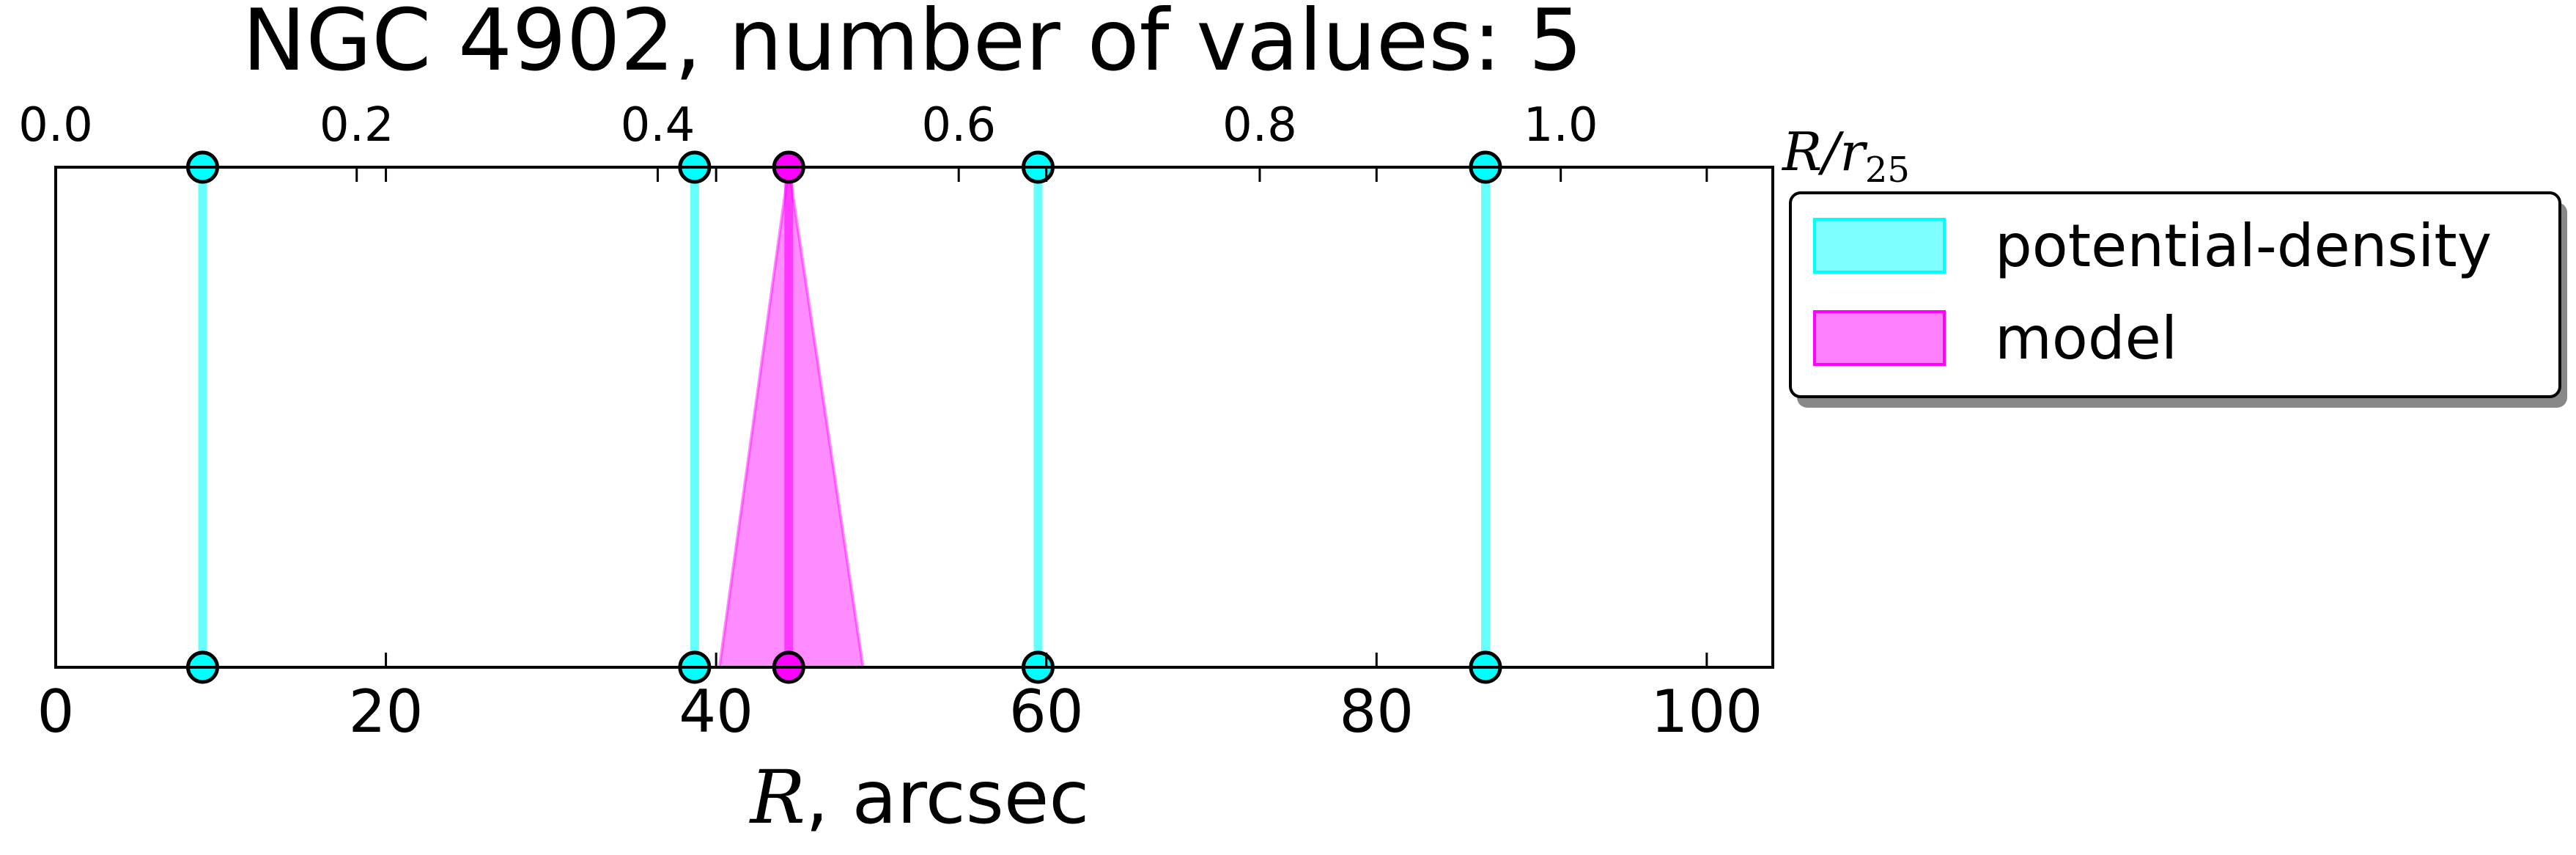 This screenshot has width=2576, height=855. Describe the element at coordinates (716, 712) in the screenshot. I see `x-tick-label: 40` at that location.